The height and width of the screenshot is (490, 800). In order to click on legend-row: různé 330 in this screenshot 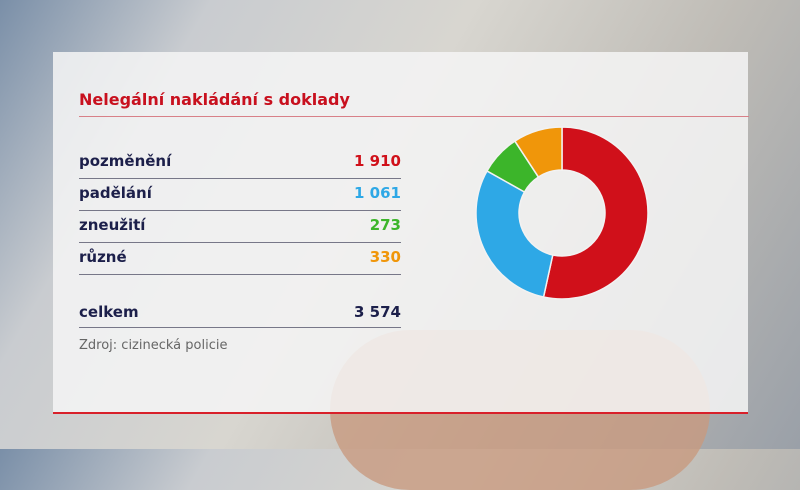, I will do `click(240, 259)`.